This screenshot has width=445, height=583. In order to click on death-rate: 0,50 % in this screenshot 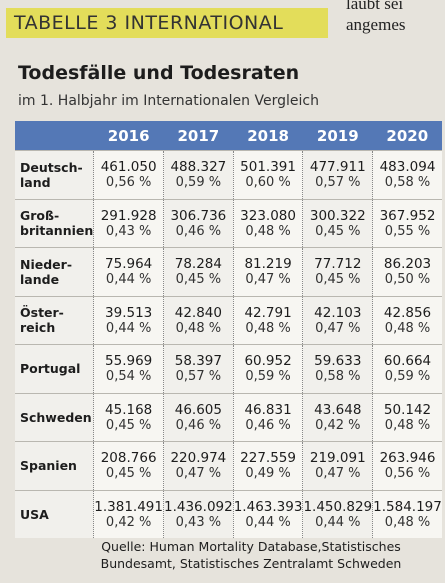, I will do `click(407, 280)`.